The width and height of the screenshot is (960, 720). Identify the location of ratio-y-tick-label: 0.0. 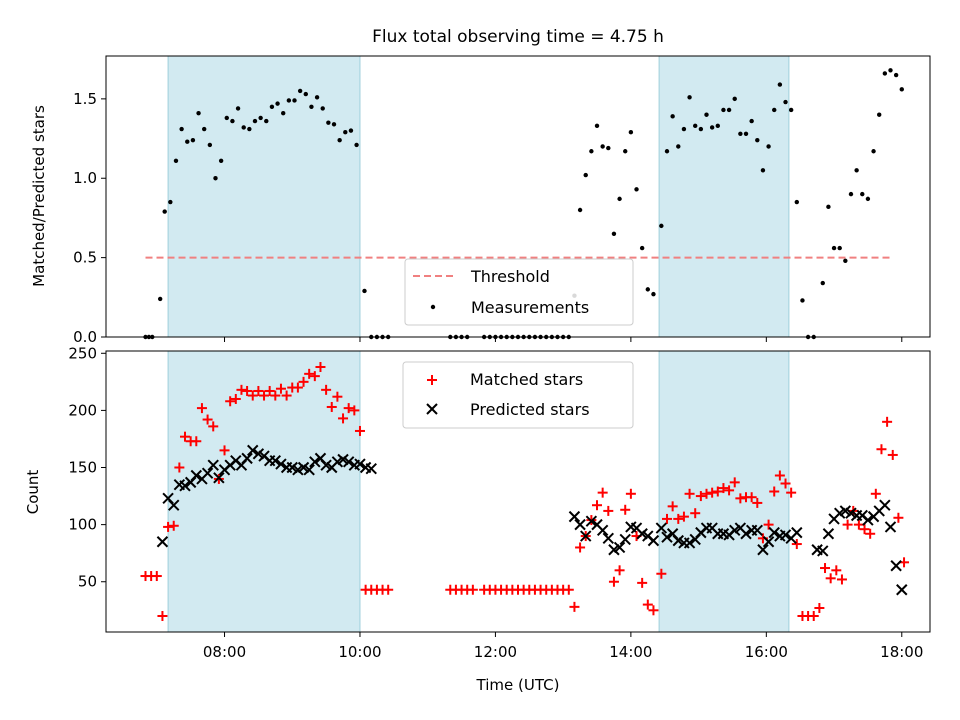
(85, 337).